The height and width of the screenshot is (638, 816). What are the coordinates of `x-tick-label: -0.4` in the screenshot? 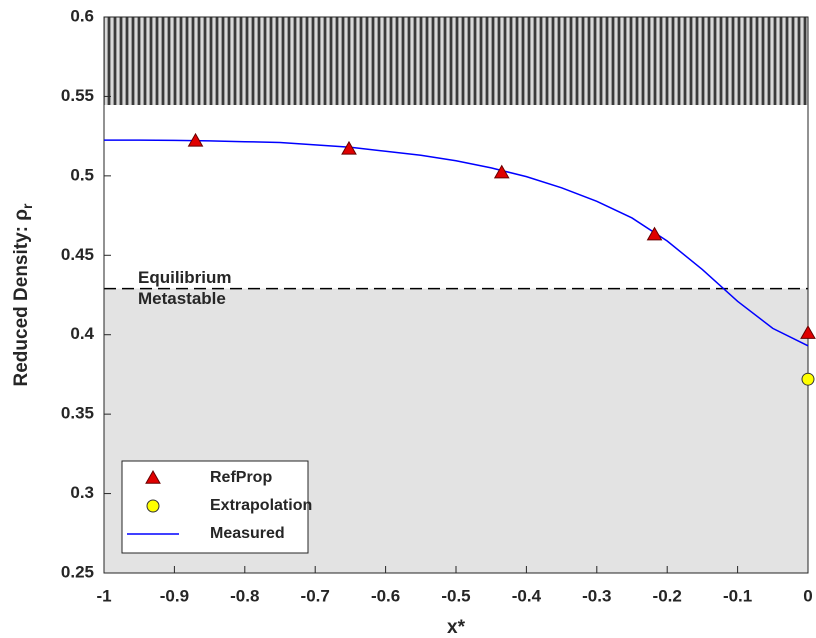 It's located at (527, 595).